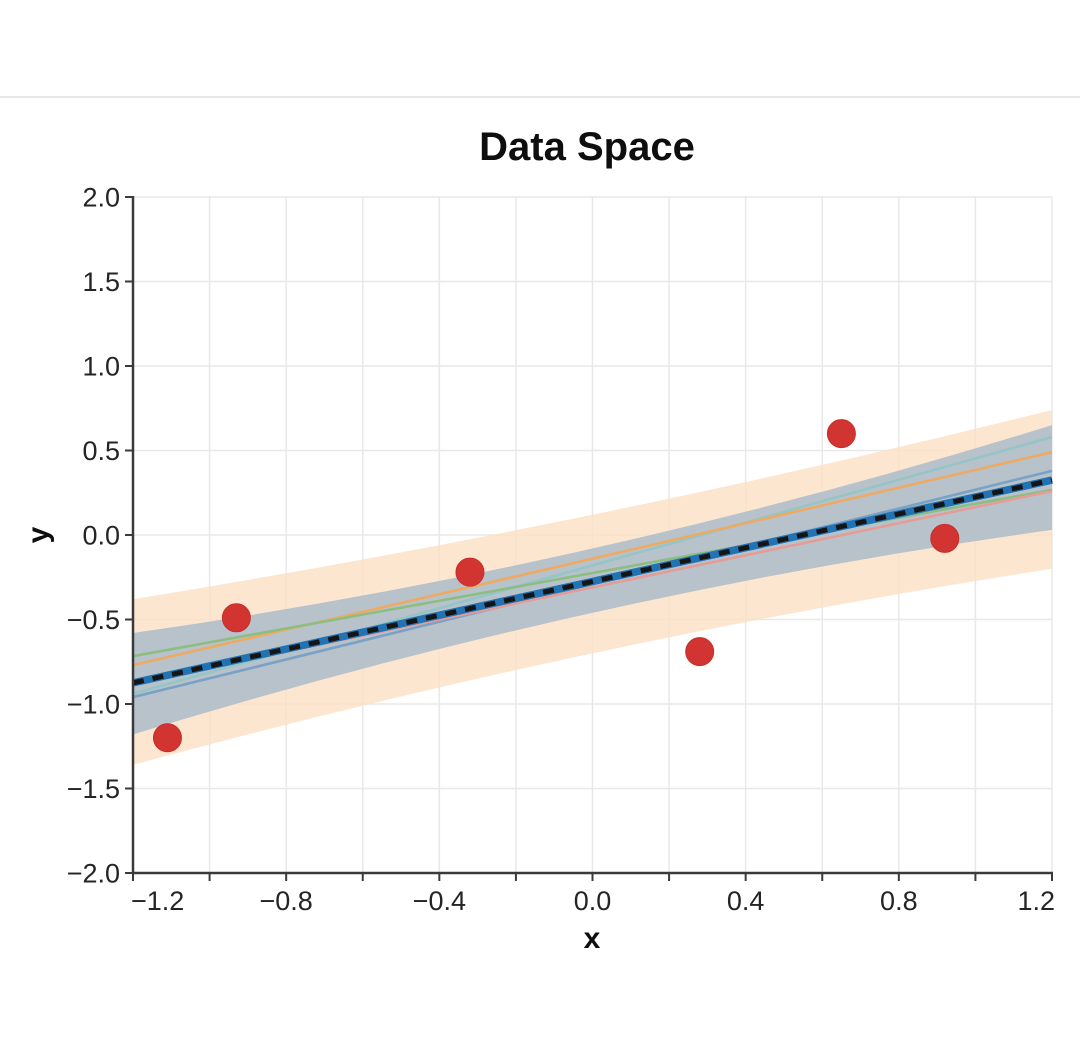  Describe the element at coordinates (93, 874) in the screenshot. I see `y-tick-label: −2.0` at that location.